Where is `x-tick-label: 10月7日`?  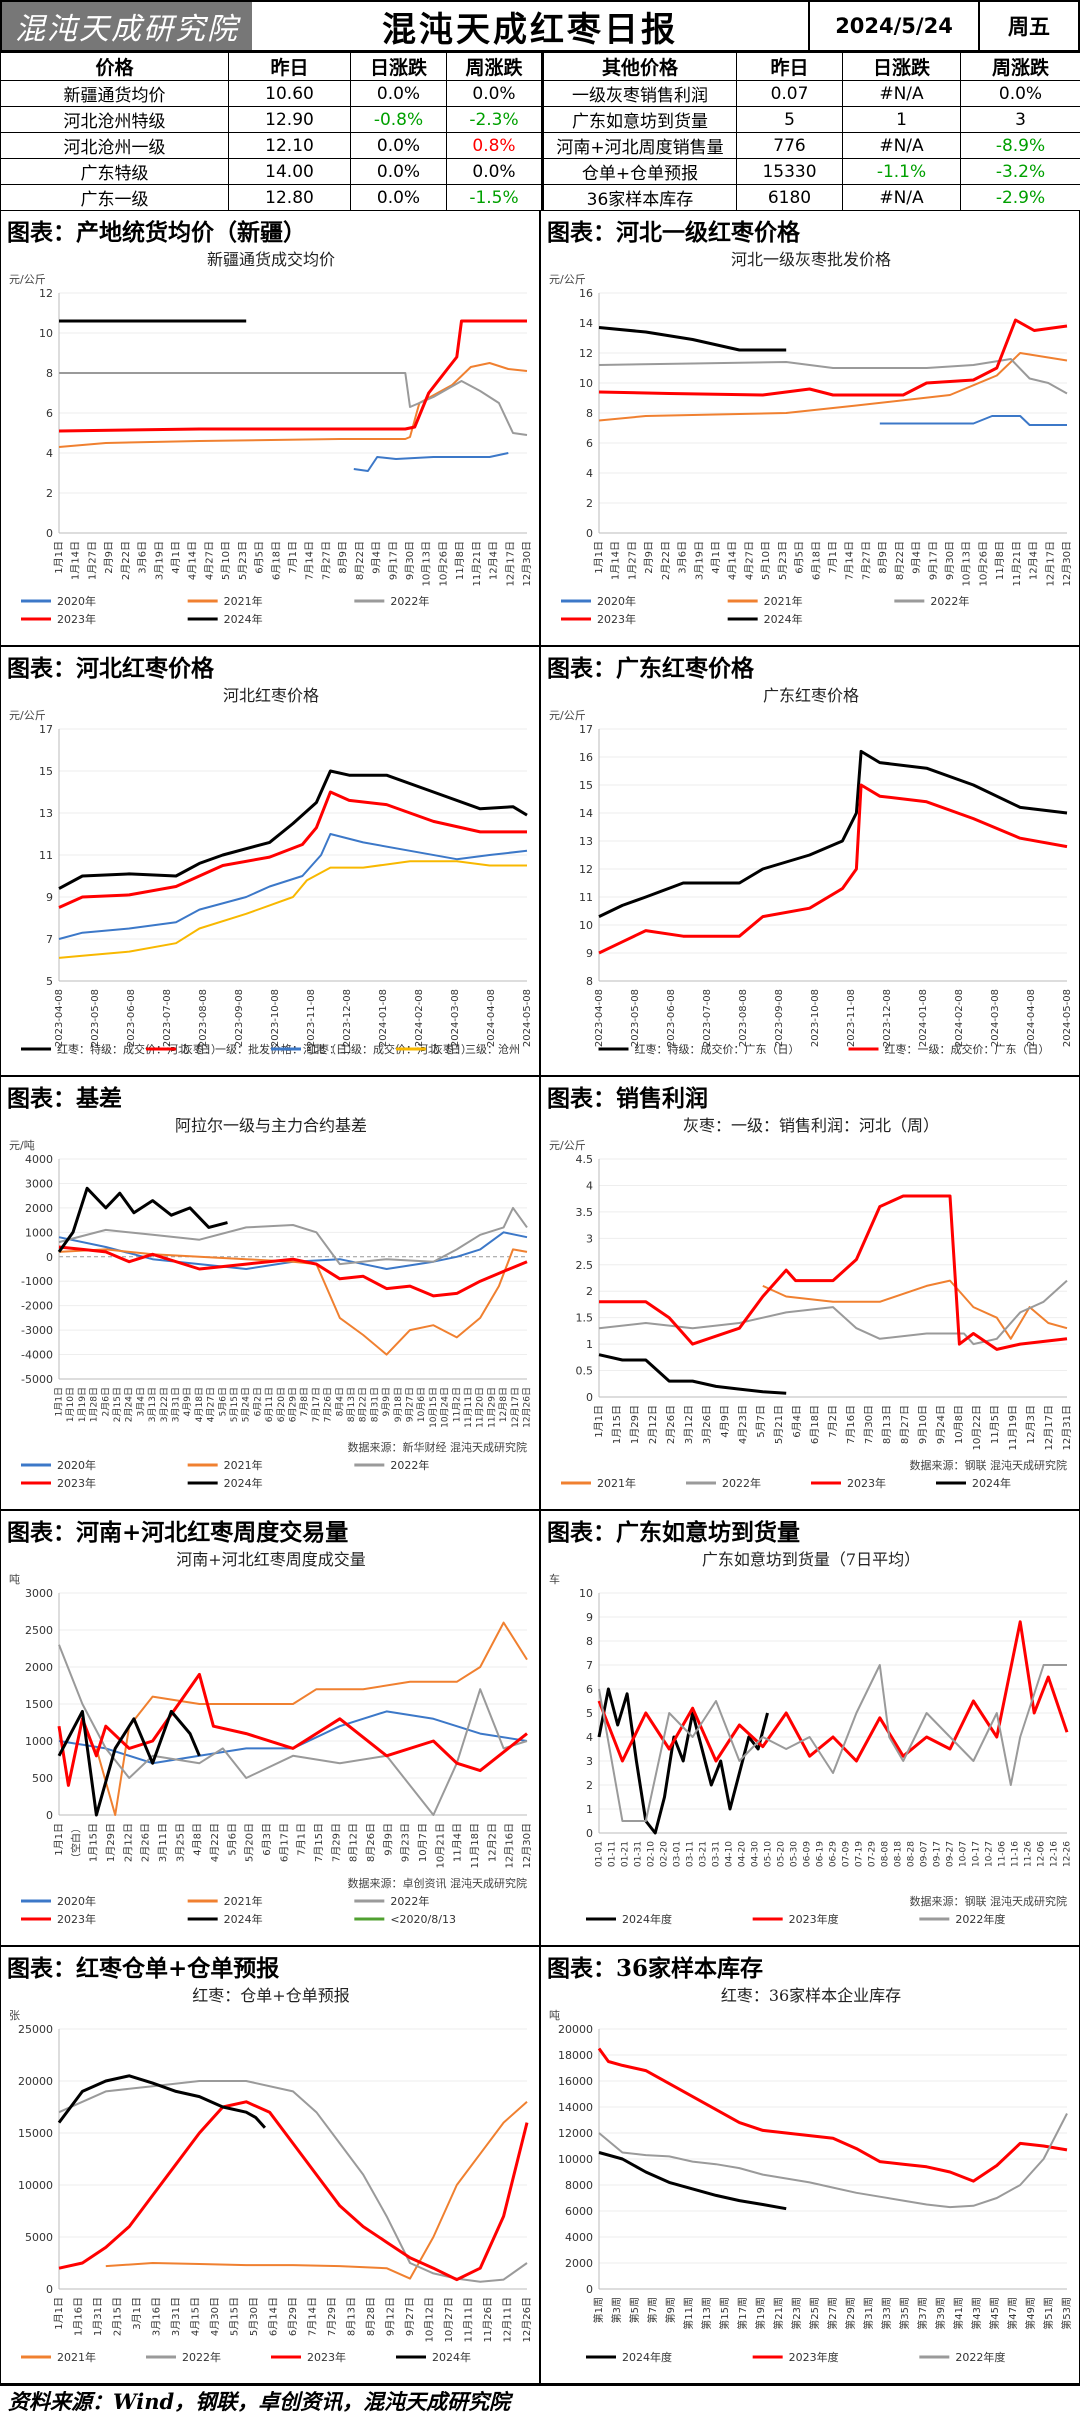
x-tick-label: 10月7日 is located at coordinates (423, 1842).